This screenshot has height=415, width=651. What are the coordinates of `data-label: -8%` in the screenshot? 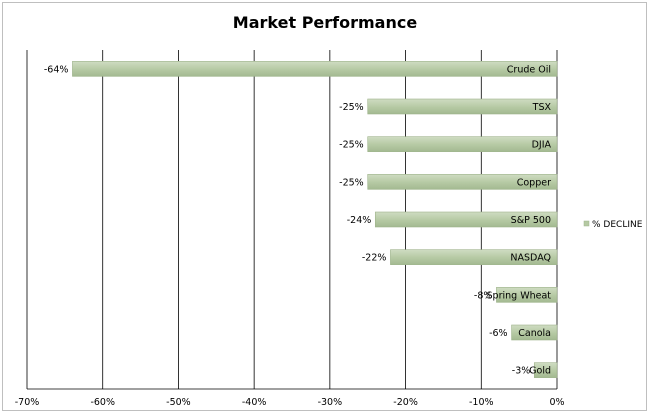 It's located at (483, 295).